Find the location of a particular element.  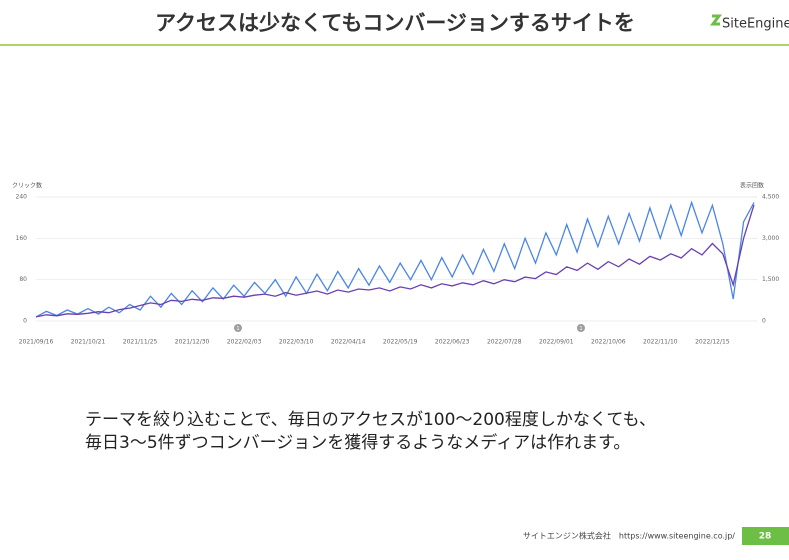

x-tick-label: 2022/07/28 is located at coordinates (504, 342).